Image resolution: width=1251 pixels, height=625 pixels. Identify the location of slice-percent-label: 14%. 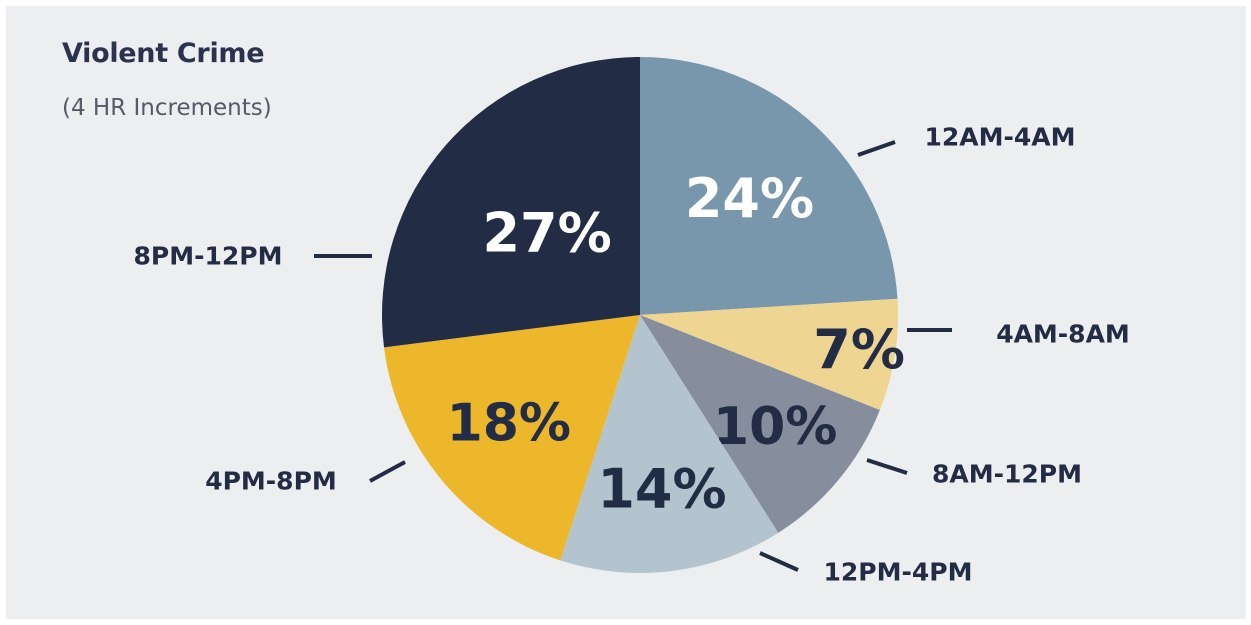
(661, 489).